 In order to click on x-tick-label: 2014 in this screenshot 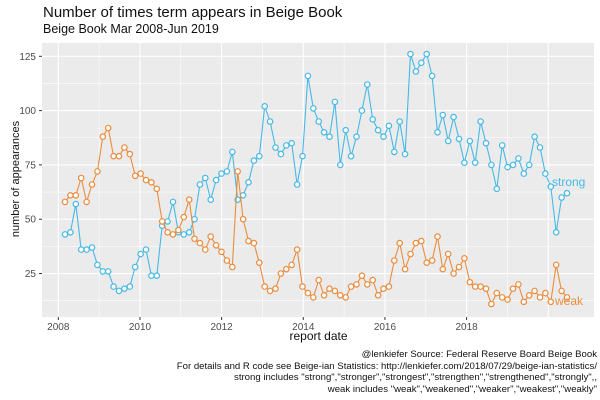, I will do `click(303, 327)`.